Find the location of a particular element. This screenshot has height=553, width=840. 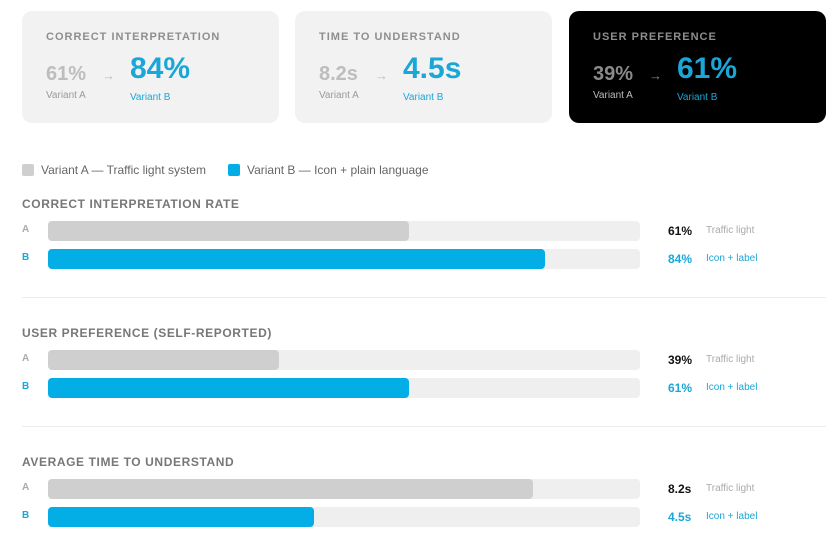

bar-value-label-a: 39% is located at coordinates (680, 360).